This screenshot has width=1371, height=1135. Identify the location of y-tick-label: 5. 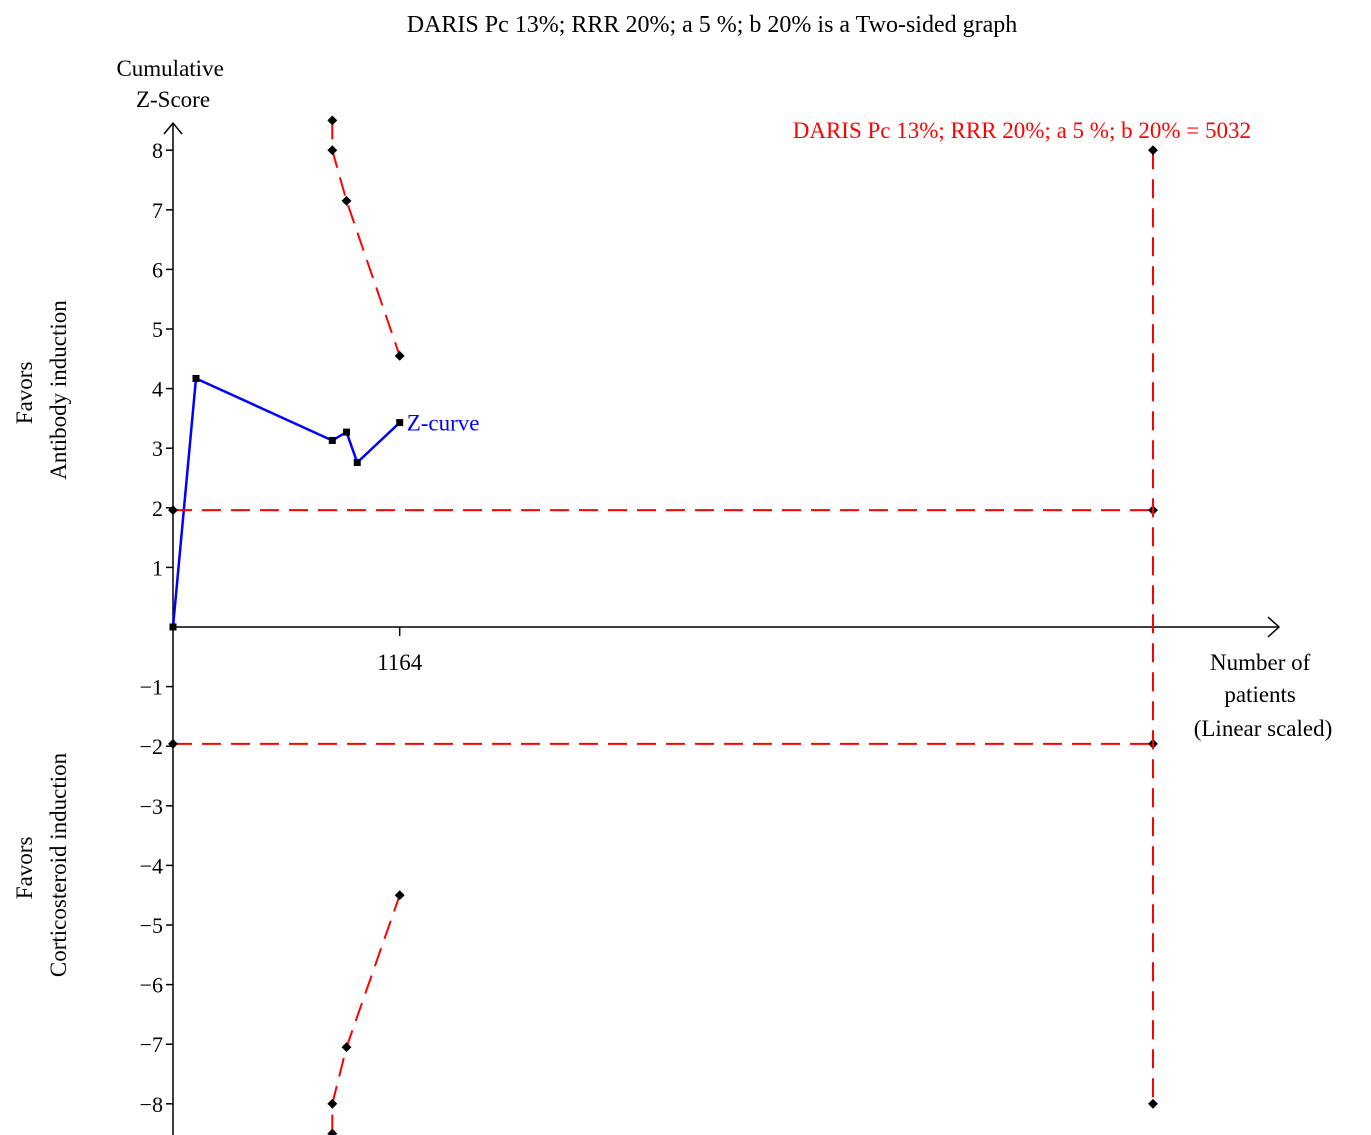
(157, 329).